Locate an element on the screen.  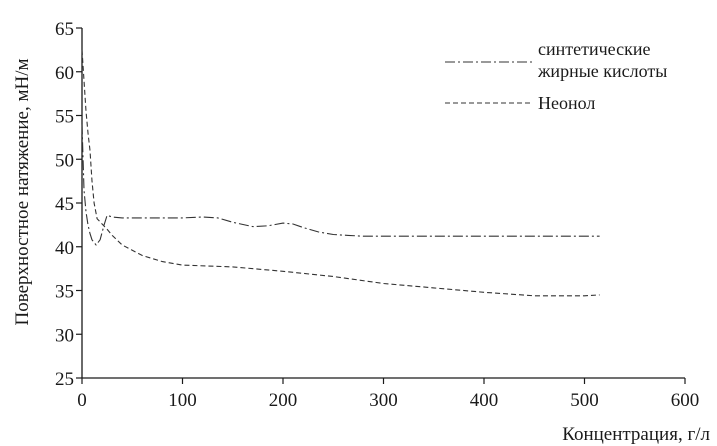
y-tick-label: 65 is located at coordinates (64, 29).